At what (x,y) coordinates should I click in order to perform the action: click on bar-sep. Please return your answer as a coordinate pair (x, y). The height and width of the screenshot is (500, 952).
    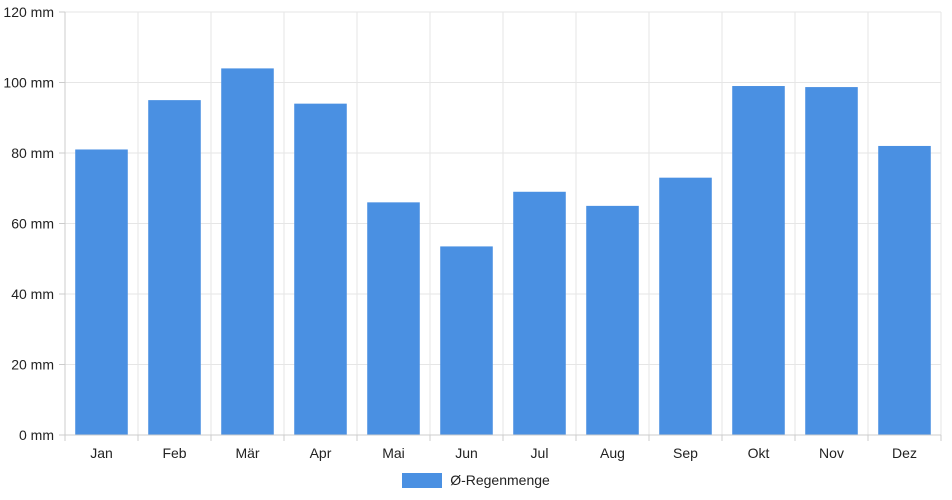
    Looking at the image, I should click on (685, 306).